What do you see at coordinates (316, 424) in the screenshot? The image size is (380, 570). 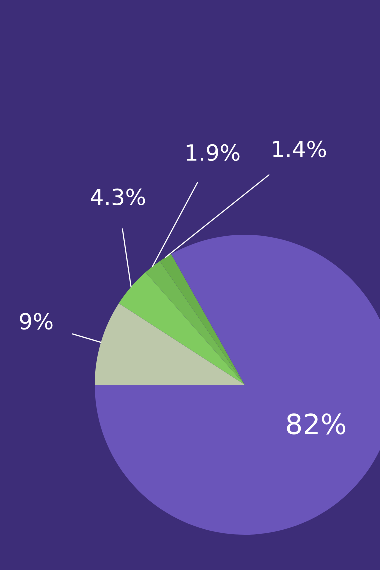 I see `data-label: 82%` at bounding box center [316, 424].